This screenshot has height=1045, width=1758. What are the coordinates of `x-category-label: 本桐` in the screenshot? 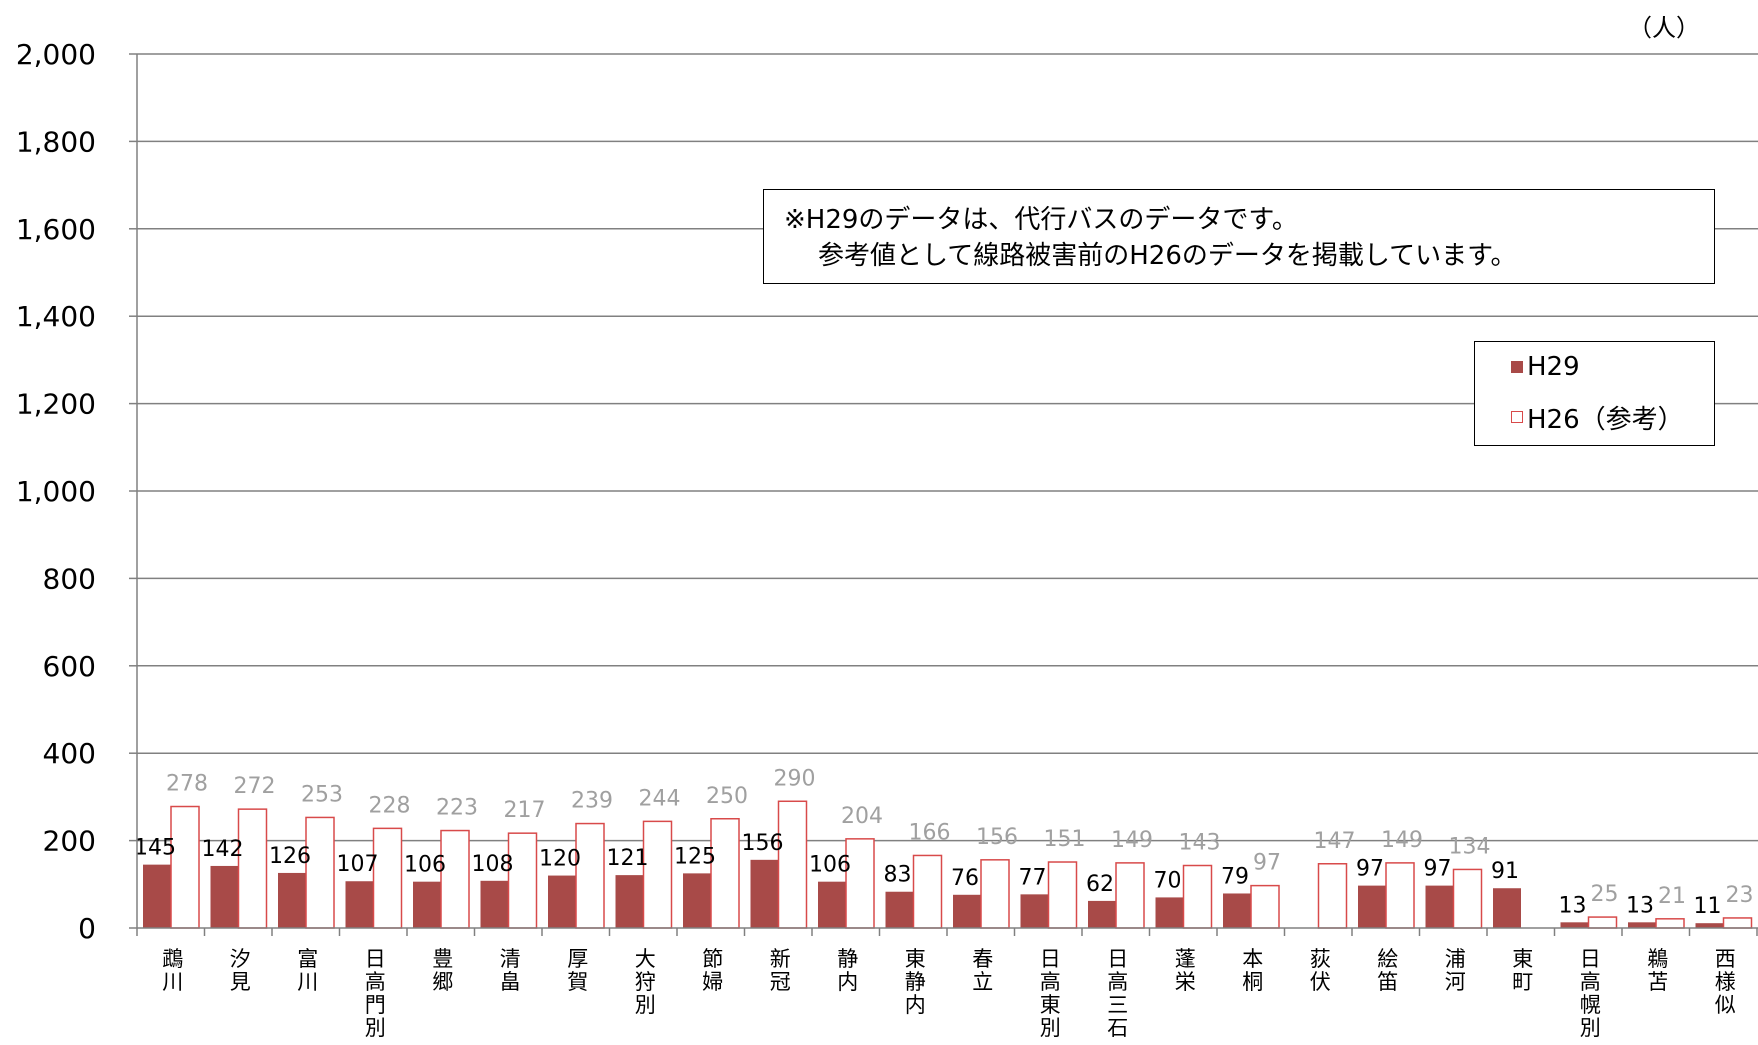 It's located at (1252, 970).